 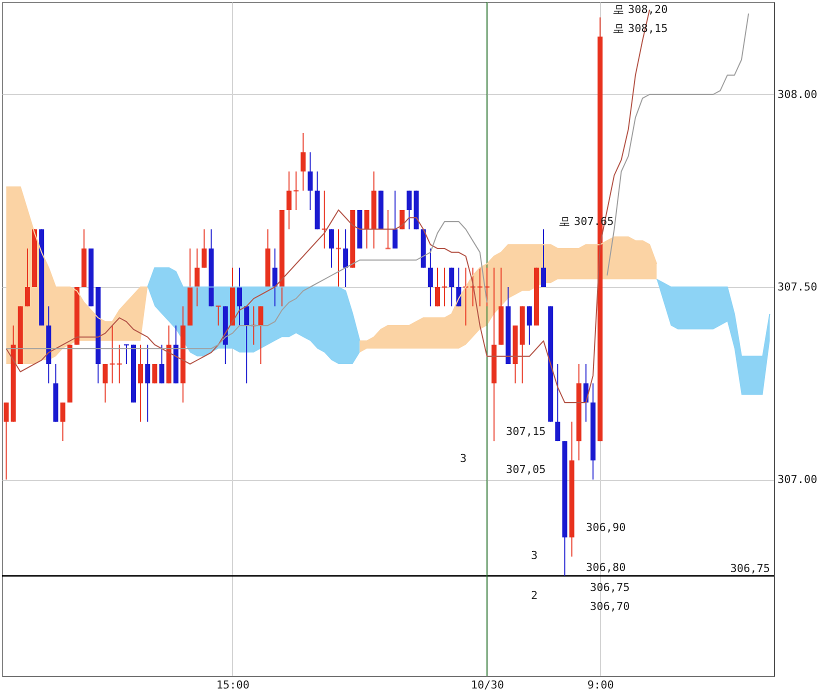 What do you see at coordinates (798, 94) in the screenshot?
I see `y-tick-label: 308.00` at bounding box center [798, 94].